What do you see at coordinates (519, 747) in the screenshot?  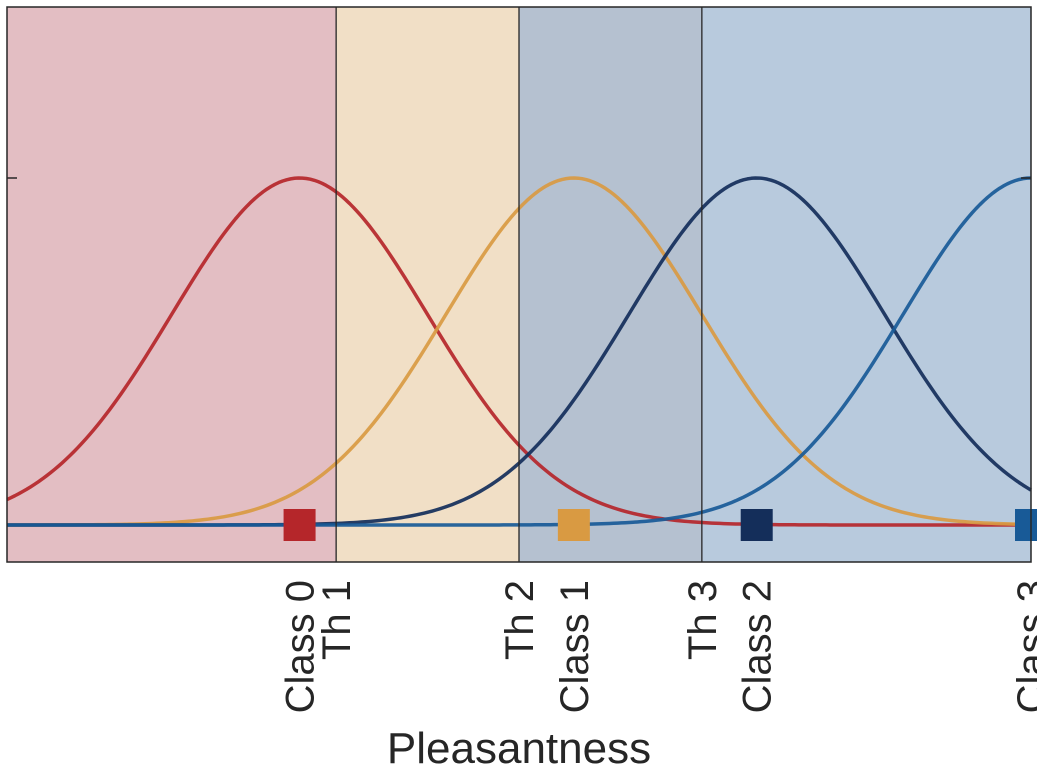 I see `x-axis-label: Pleasantness` at bounding box center [519, 747].